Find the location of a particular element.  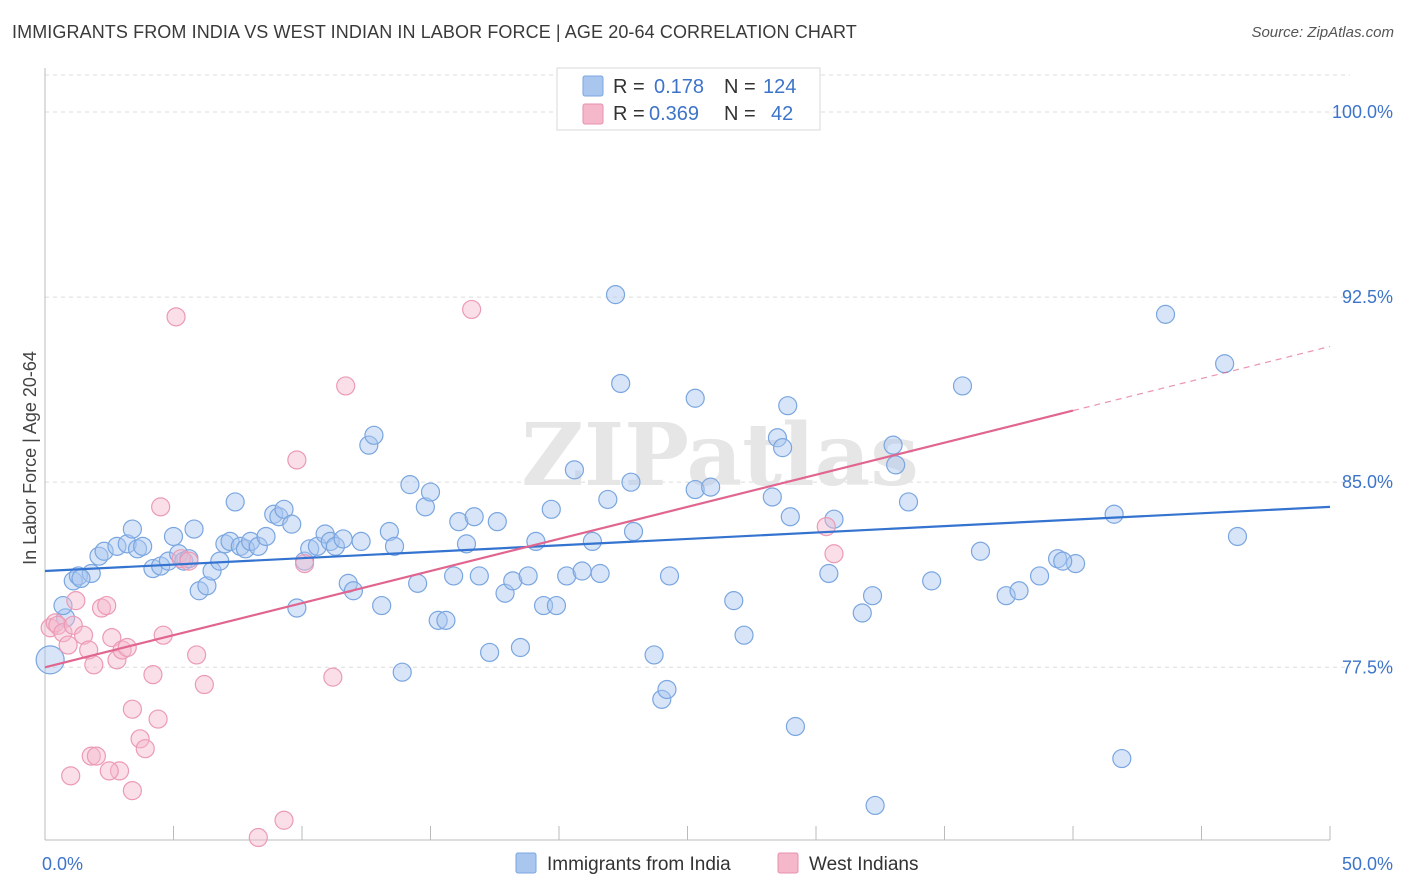

x-tick-labels: 0.0% 50.0% is located at coordinates (717, 864).